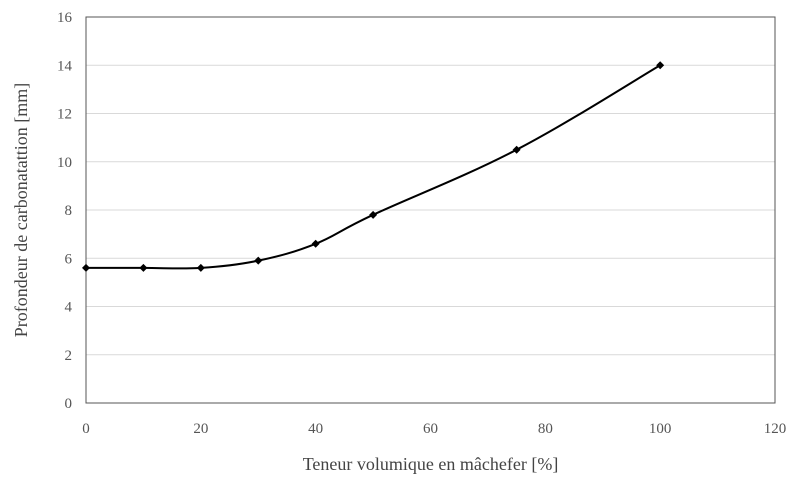 The image size is (795, 477). Describe the element at coordinates (69, 404) in the screenshot. I see `y-tick-label: 0` at that location.